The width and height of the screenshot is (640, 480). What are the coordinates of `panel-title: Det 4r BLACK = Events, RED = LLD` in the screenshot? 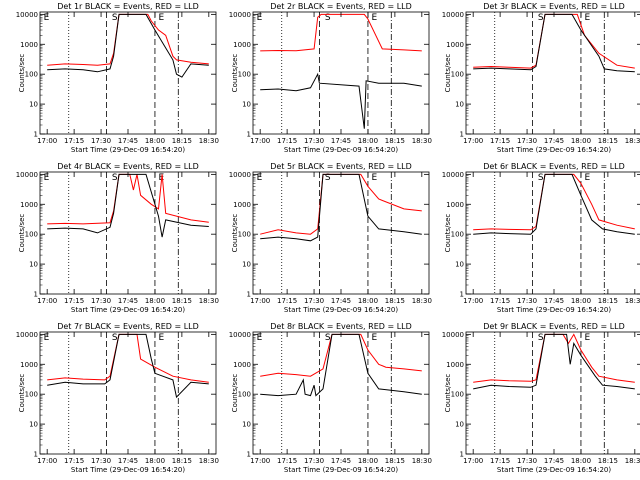 It's located at (128, 166).